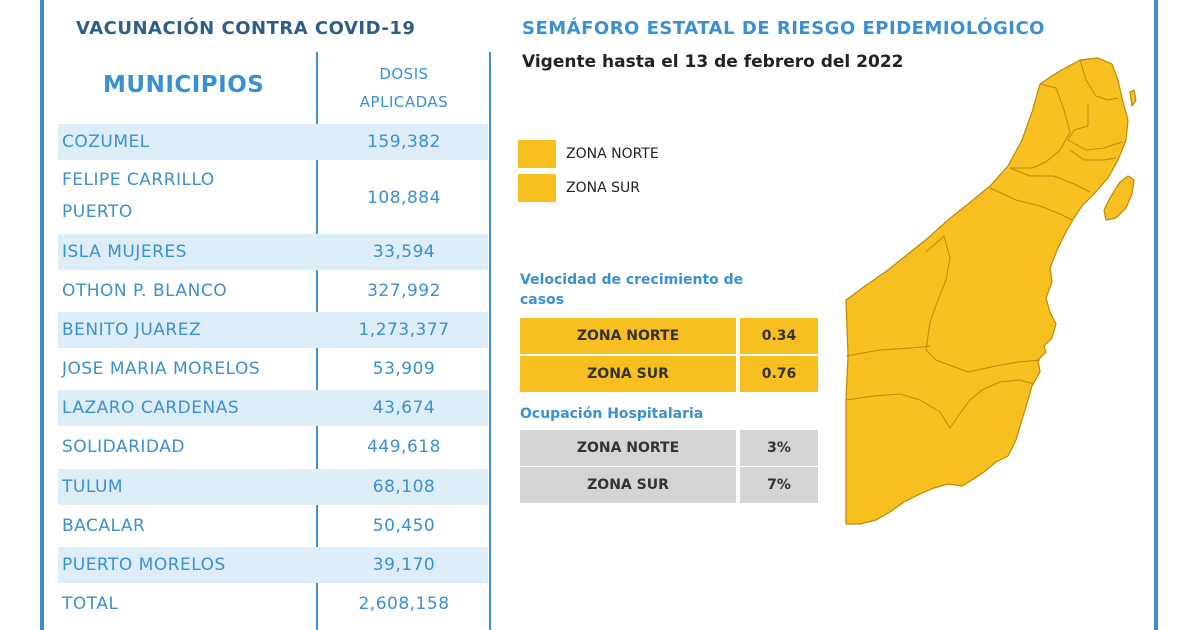 The image size is (1200, 630). I want to click on municipio-name: OTHON P. BLANCO, so click(145, 291).